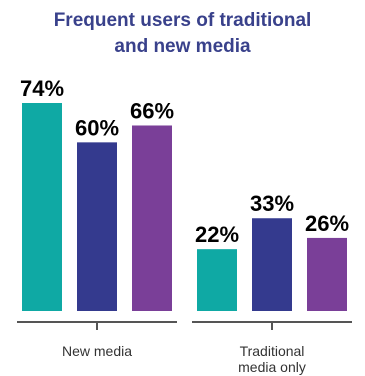 The width and height of the screenshot is (365, 376). What do you see at coordinates (272, 203) in the screenshot?
I see `value-label-traditional-2: 33%` at bounding box center [272, 203].